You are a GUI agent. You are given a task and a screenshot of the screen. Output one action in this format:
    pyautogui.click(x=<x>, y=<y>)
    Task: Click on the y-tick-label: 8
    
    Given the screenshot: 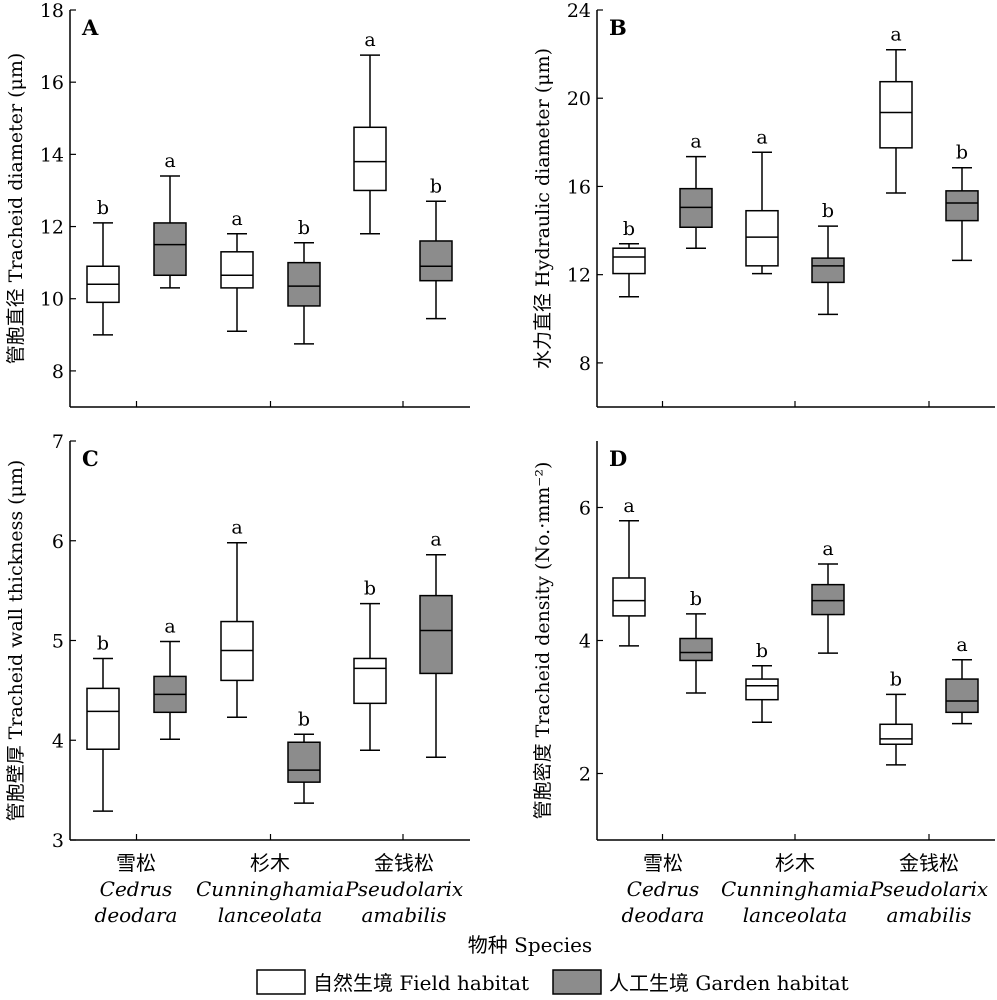 What is the action you would take?
    pyautogui.click(x=58, y=372)
    